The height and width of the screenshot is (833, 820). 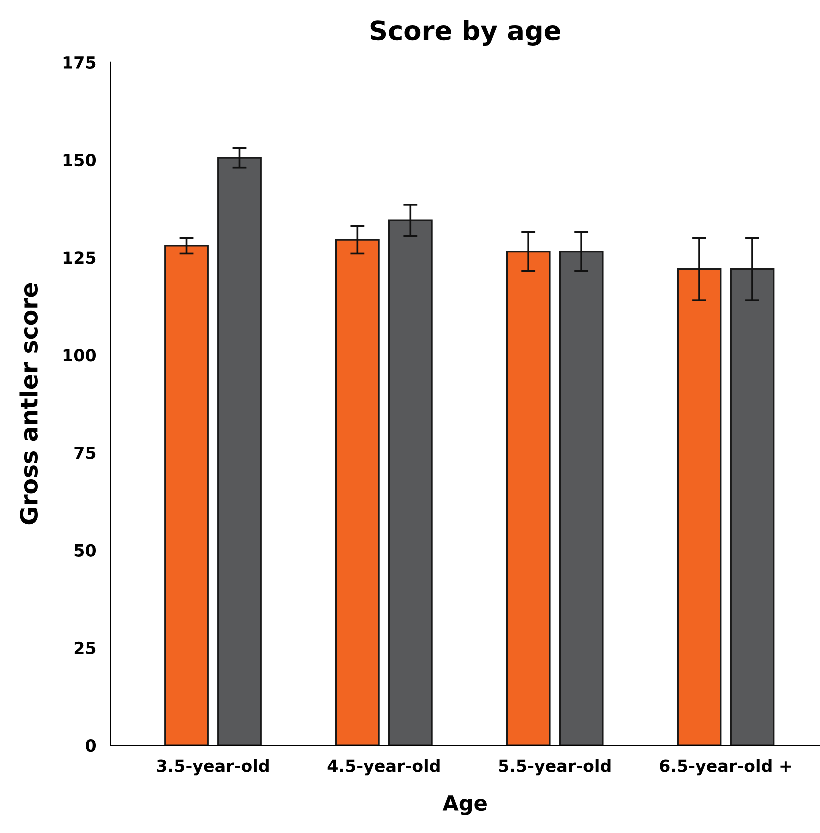 I want to click on y-tick-label: 100, so click(x=80, y=355).